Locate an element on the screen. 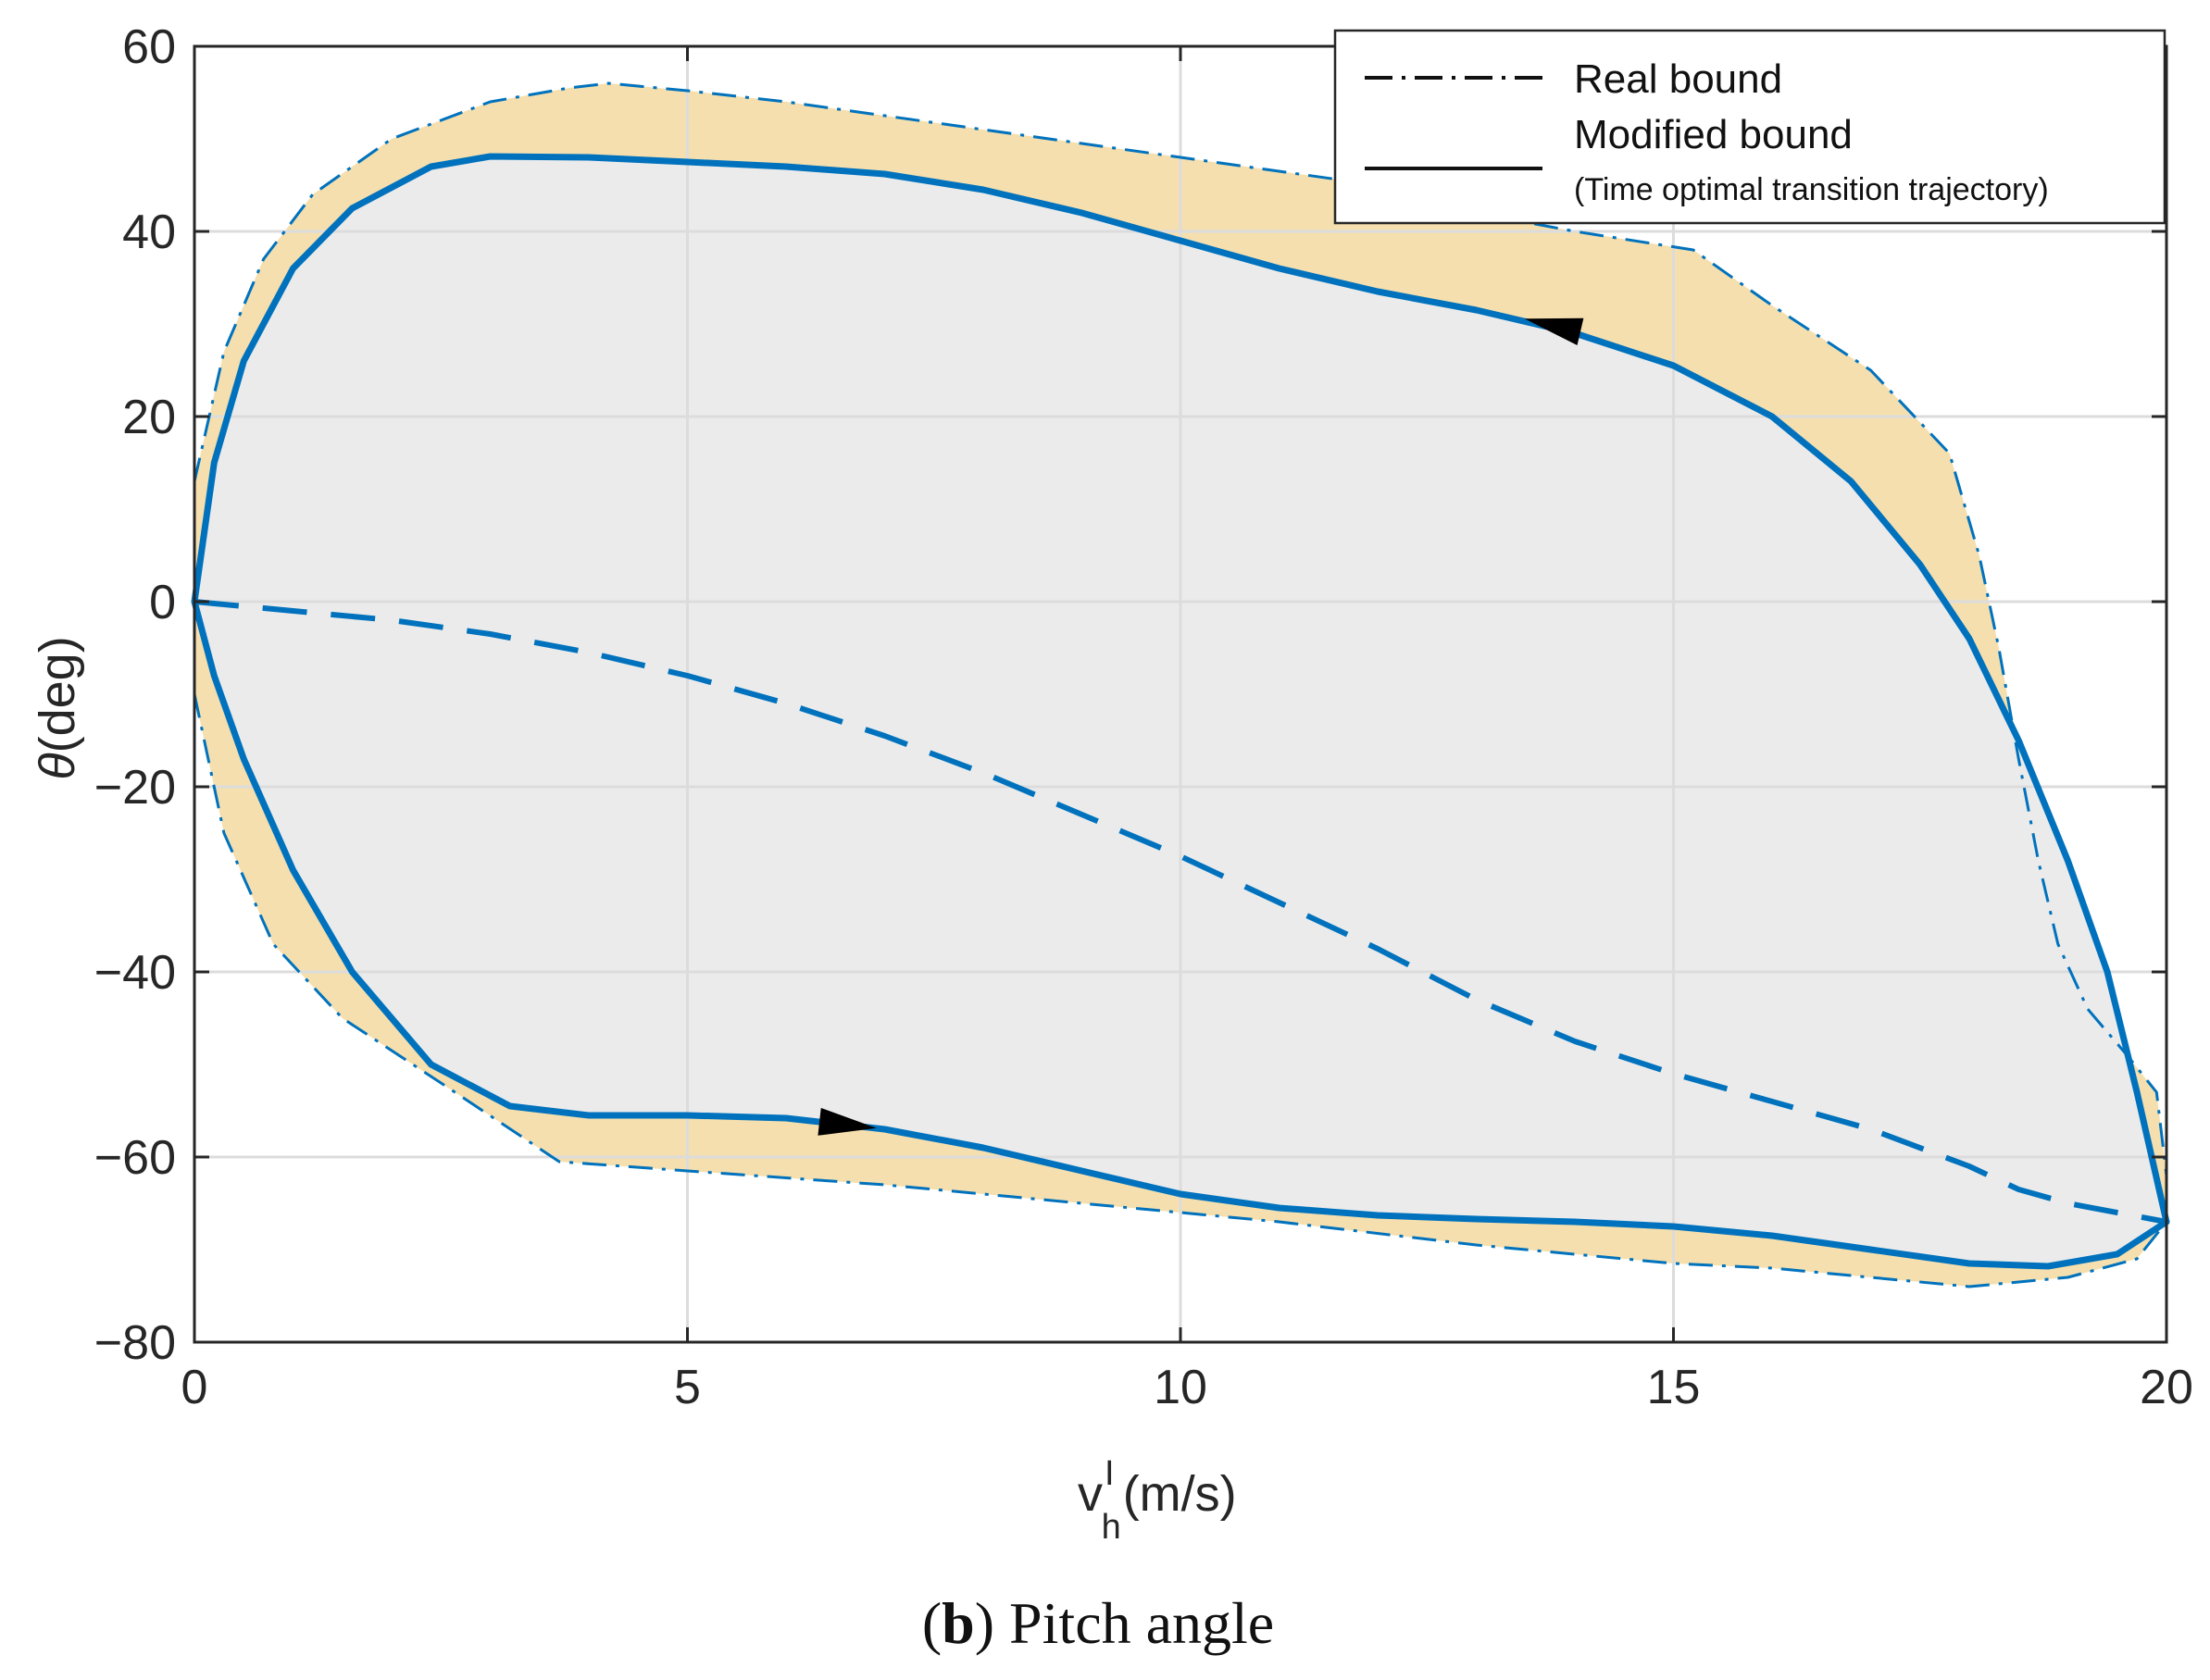 This screenshot has height=1680, width=2210. x-axis-label-unit: (m/s) is located at coordinates (1180, 1494).